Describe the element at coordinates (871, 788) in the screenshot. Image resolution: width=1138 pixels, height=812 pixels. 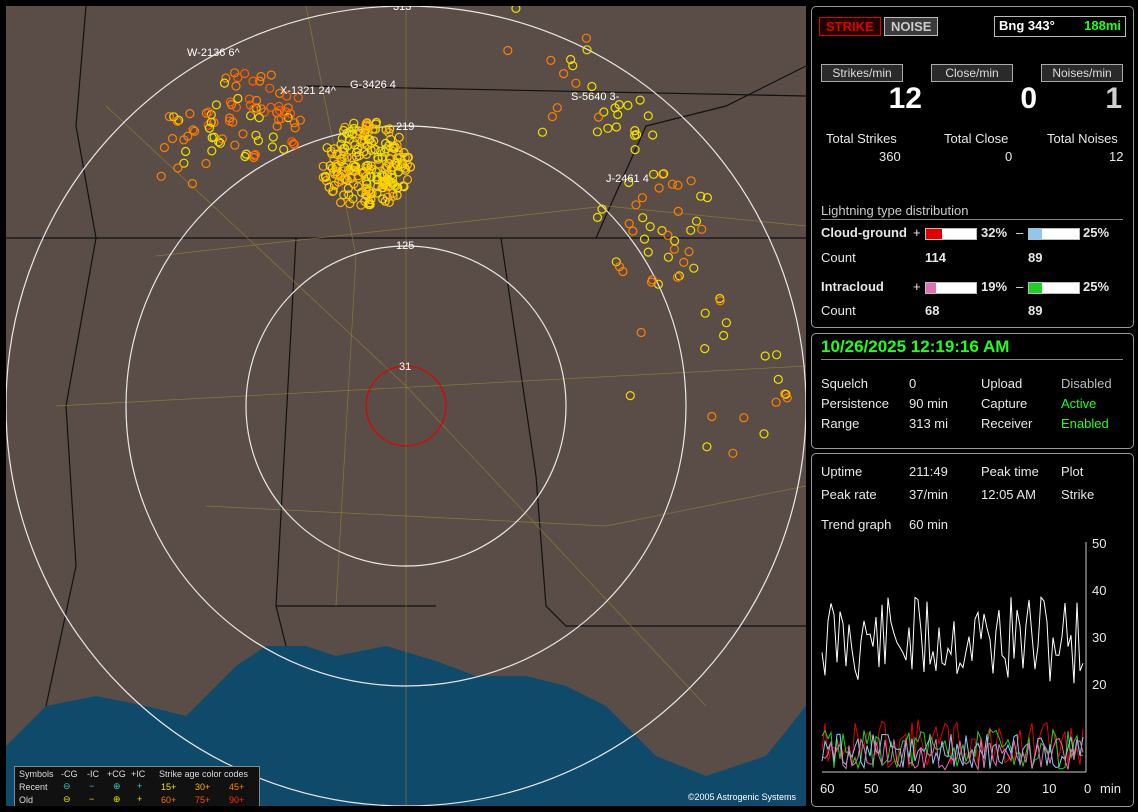
I see `x-tick-50: 50` at that location.